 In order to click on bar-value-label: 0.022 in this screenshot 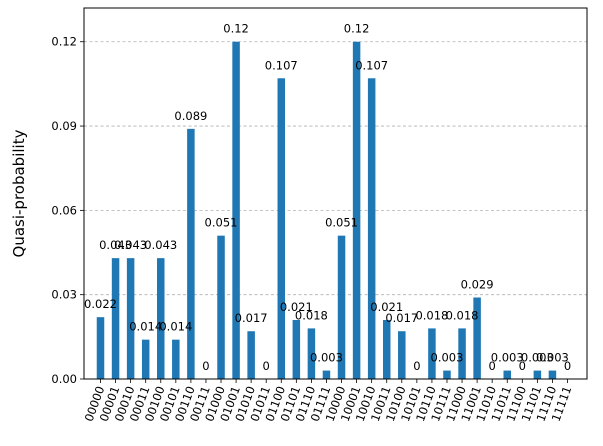, I will do `click(100, 304)`.